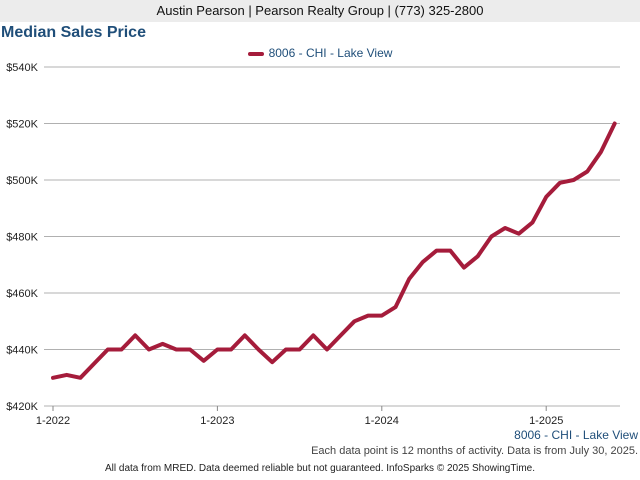 This screenshot has width=640, height=480. I want to click on series-label: 8006 - CHI - Lake View, so click(576, 435).